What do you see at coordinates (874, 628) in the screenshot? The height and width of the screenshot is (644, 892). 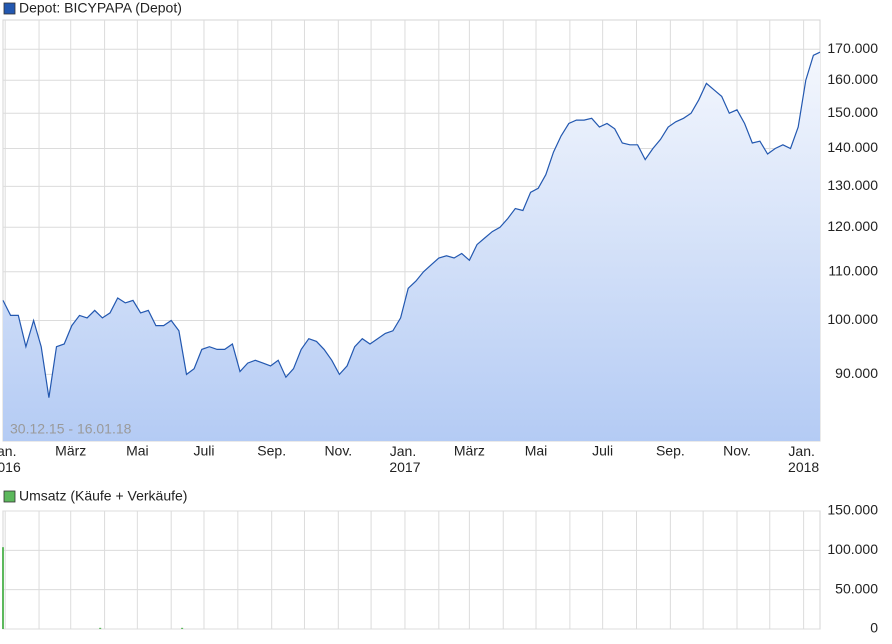 I see `y-tick-label: 0` at bounding box center [874, 628].